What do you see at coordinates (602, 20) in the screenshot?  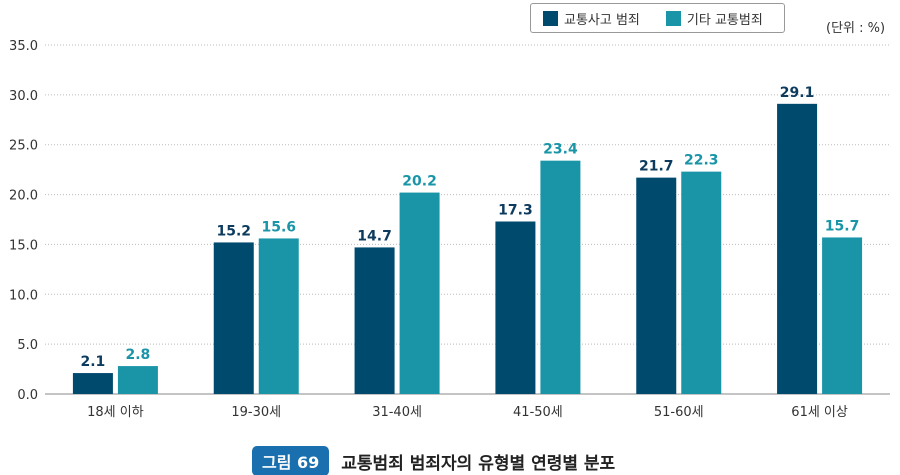 I see `legend-label: 교통사고 범죄` at bounding box center [602, 20].